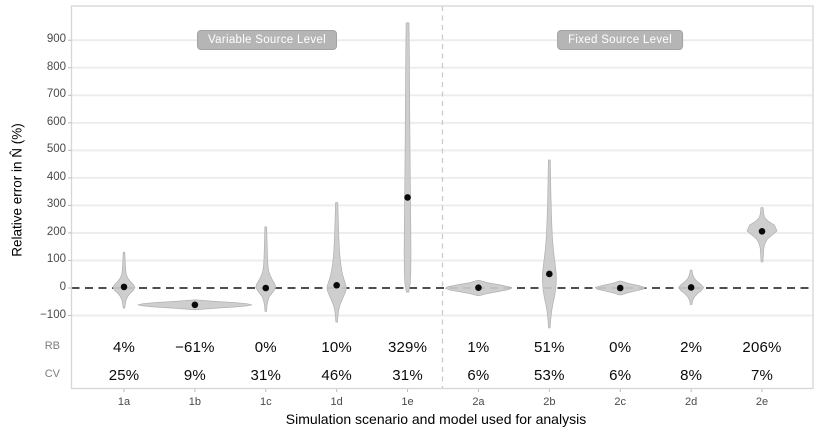 The height and width of the screenshot is (436, 824). Describe the element at coordinates (56, 149) in the screenshot. I see `y-tick-label-500: 500` at that location.